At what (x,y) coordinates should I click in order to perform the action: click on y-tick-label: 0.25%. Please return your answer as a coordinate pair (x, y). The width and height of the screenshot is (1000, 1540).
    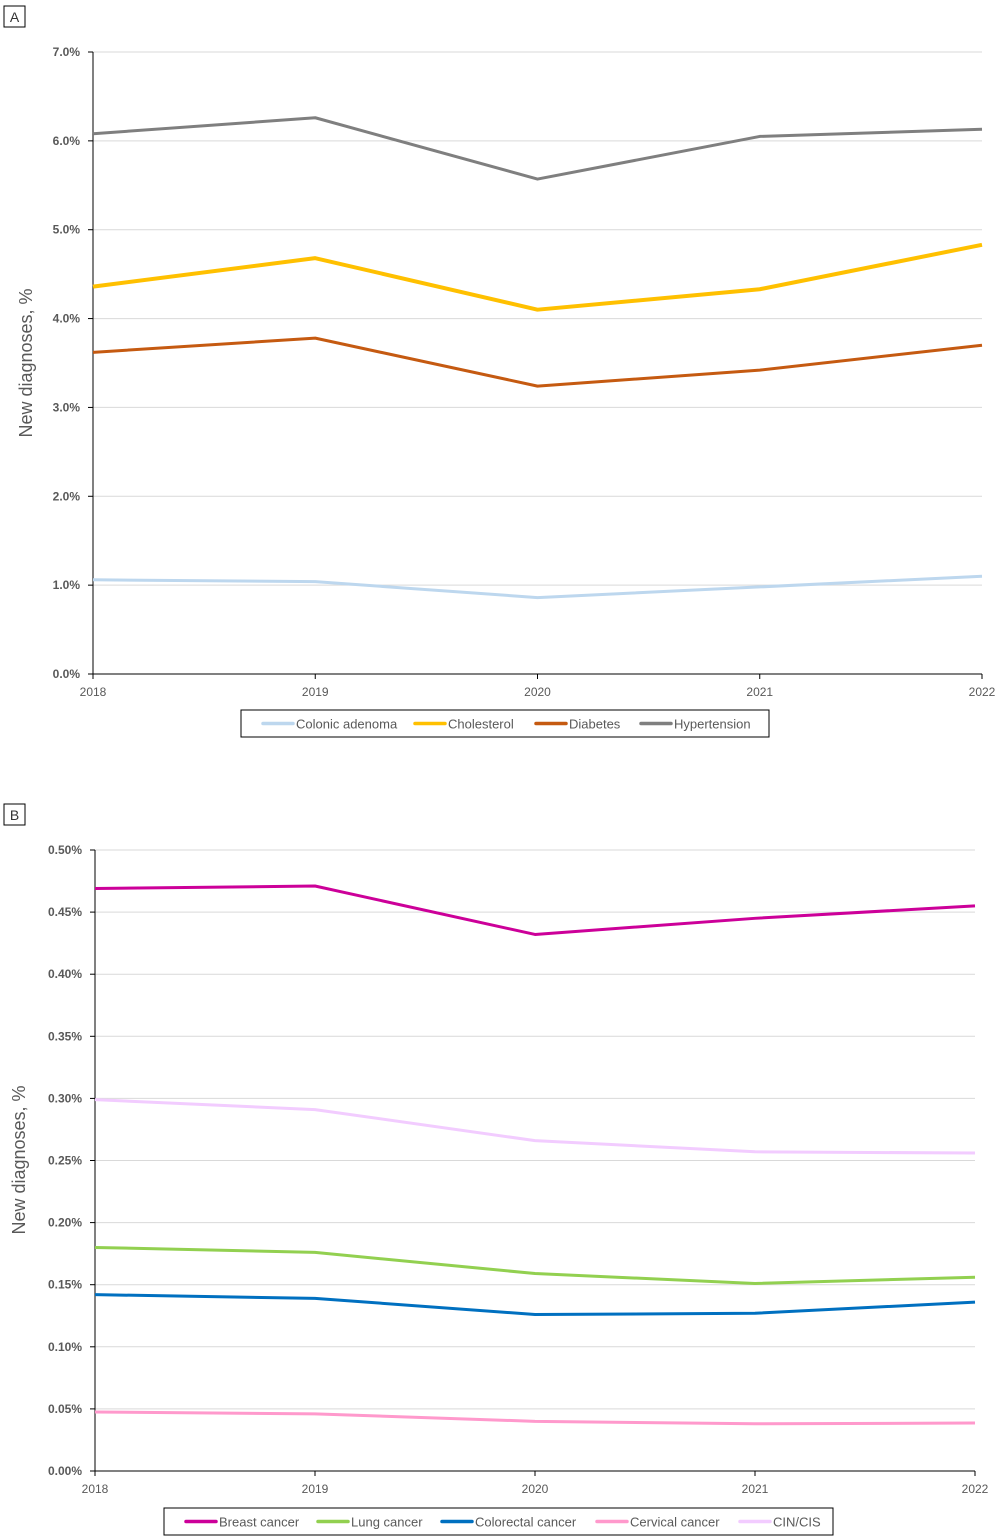
    Looking at the image, I should click on (65, 1161).